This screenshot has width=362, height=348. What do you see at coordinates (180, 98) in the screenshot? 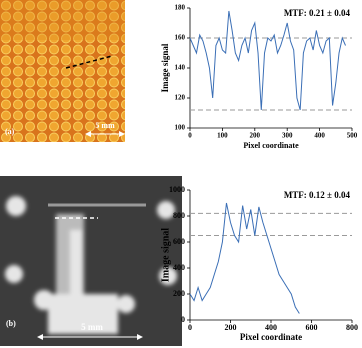
I see `y-tick-label: 120` at bounding box center [180, 98].